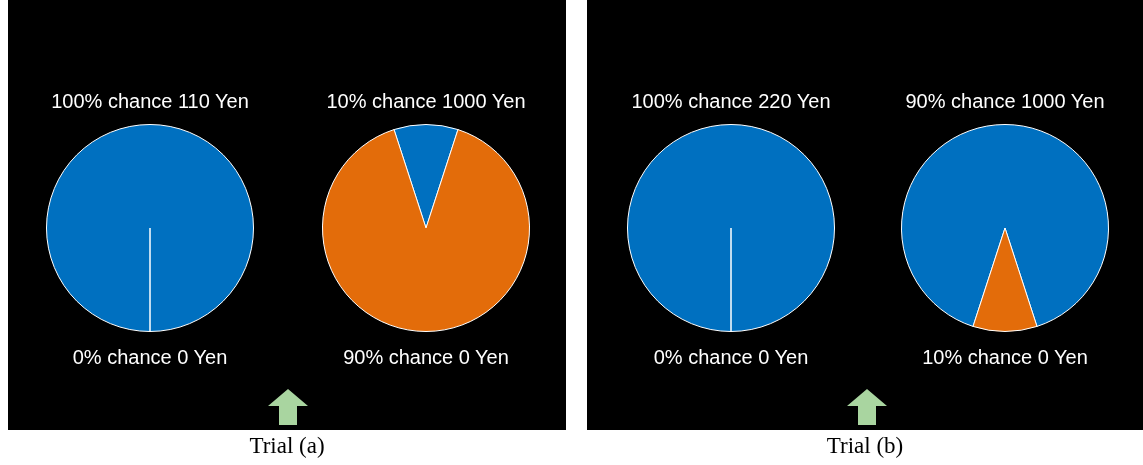 The width and height of the screenshot is (1143, 465). What do you see at coordinates (426, 101) in the screenshot?
I see `slice-label: 10% chance 1000 Yen` at bounding box center [426, 101].